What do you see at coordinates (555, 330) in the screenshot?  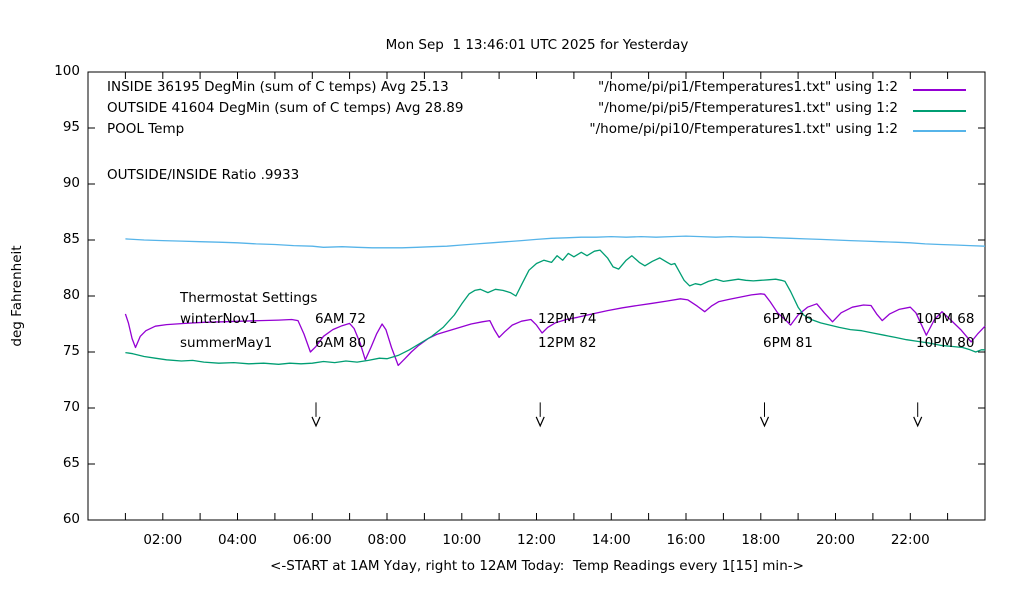 I see `series-line-inside` at bounding box center [555, 330].